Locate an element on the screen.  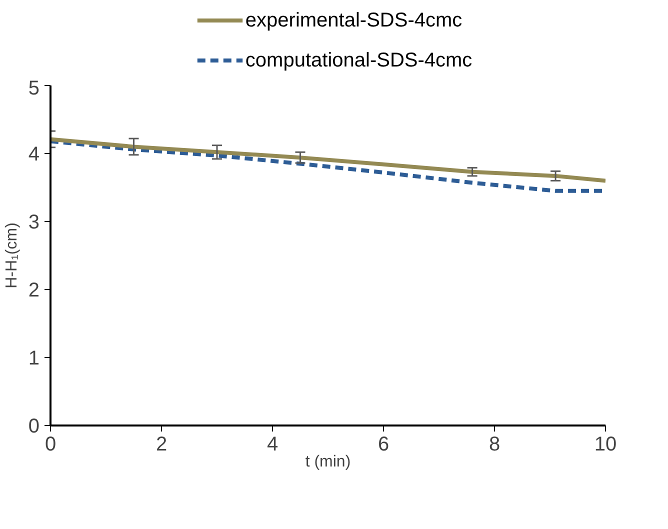
y-tick-label: 3 is located at coordinates (34, 223).